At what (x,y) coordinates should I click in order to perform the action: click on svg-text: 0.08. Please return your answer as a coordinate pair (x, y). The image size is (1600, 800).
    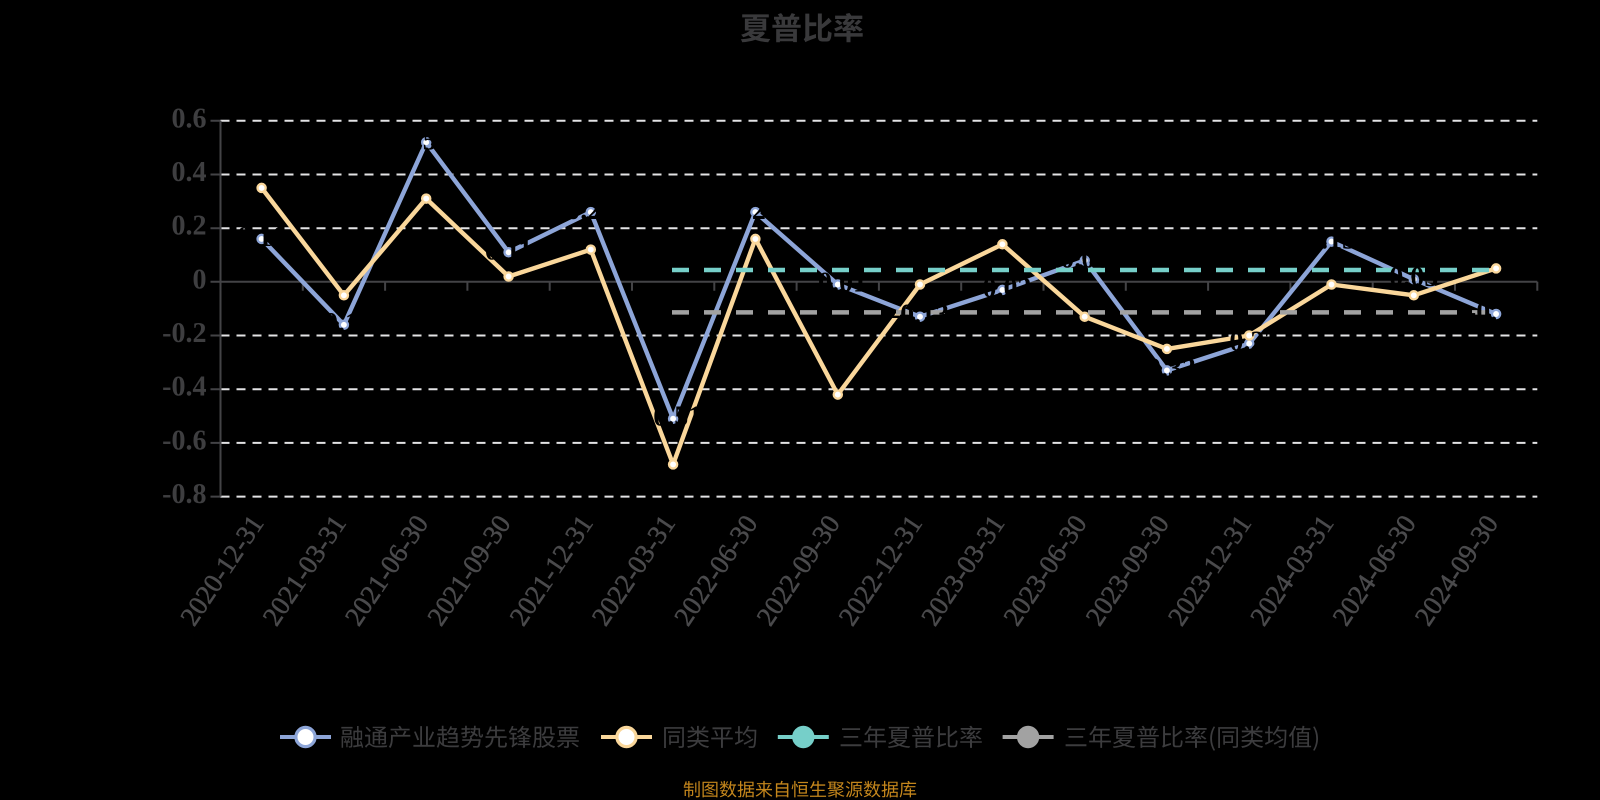
    Looking at the image, I should click on (1084, 258).